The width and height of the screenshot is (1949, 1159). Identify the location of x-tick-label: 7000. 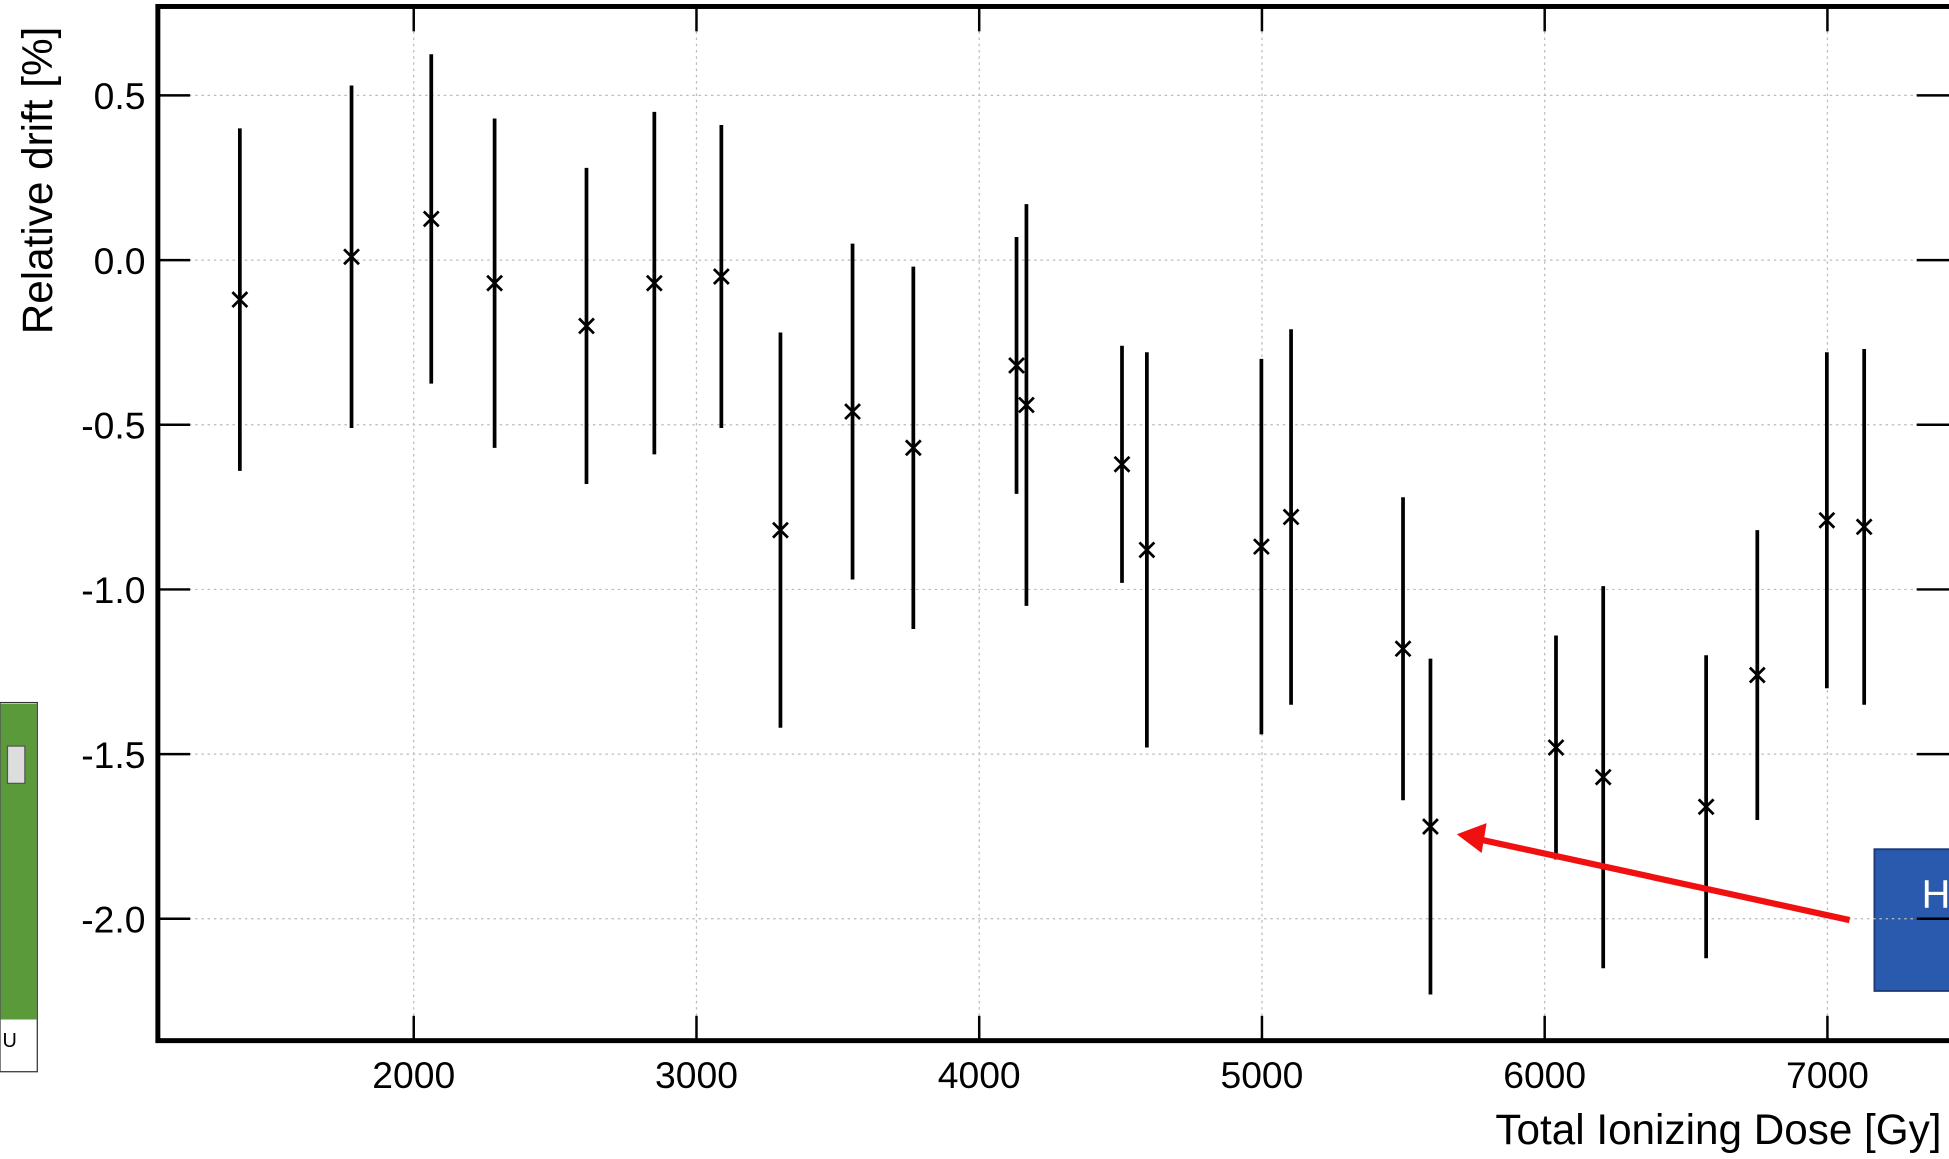
(1827, 1075).